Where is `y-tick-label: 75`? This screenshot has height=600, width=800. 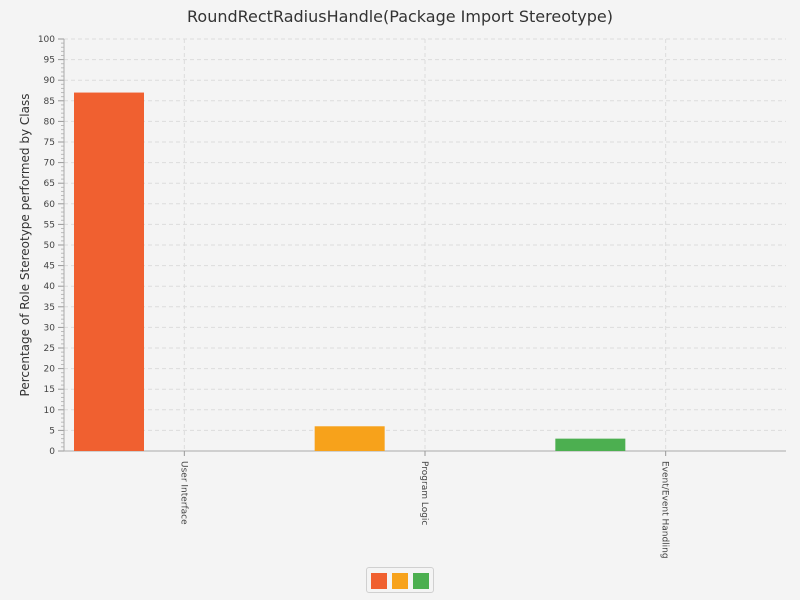
y-tick-label: 75 is located at coordinates (49, 143).